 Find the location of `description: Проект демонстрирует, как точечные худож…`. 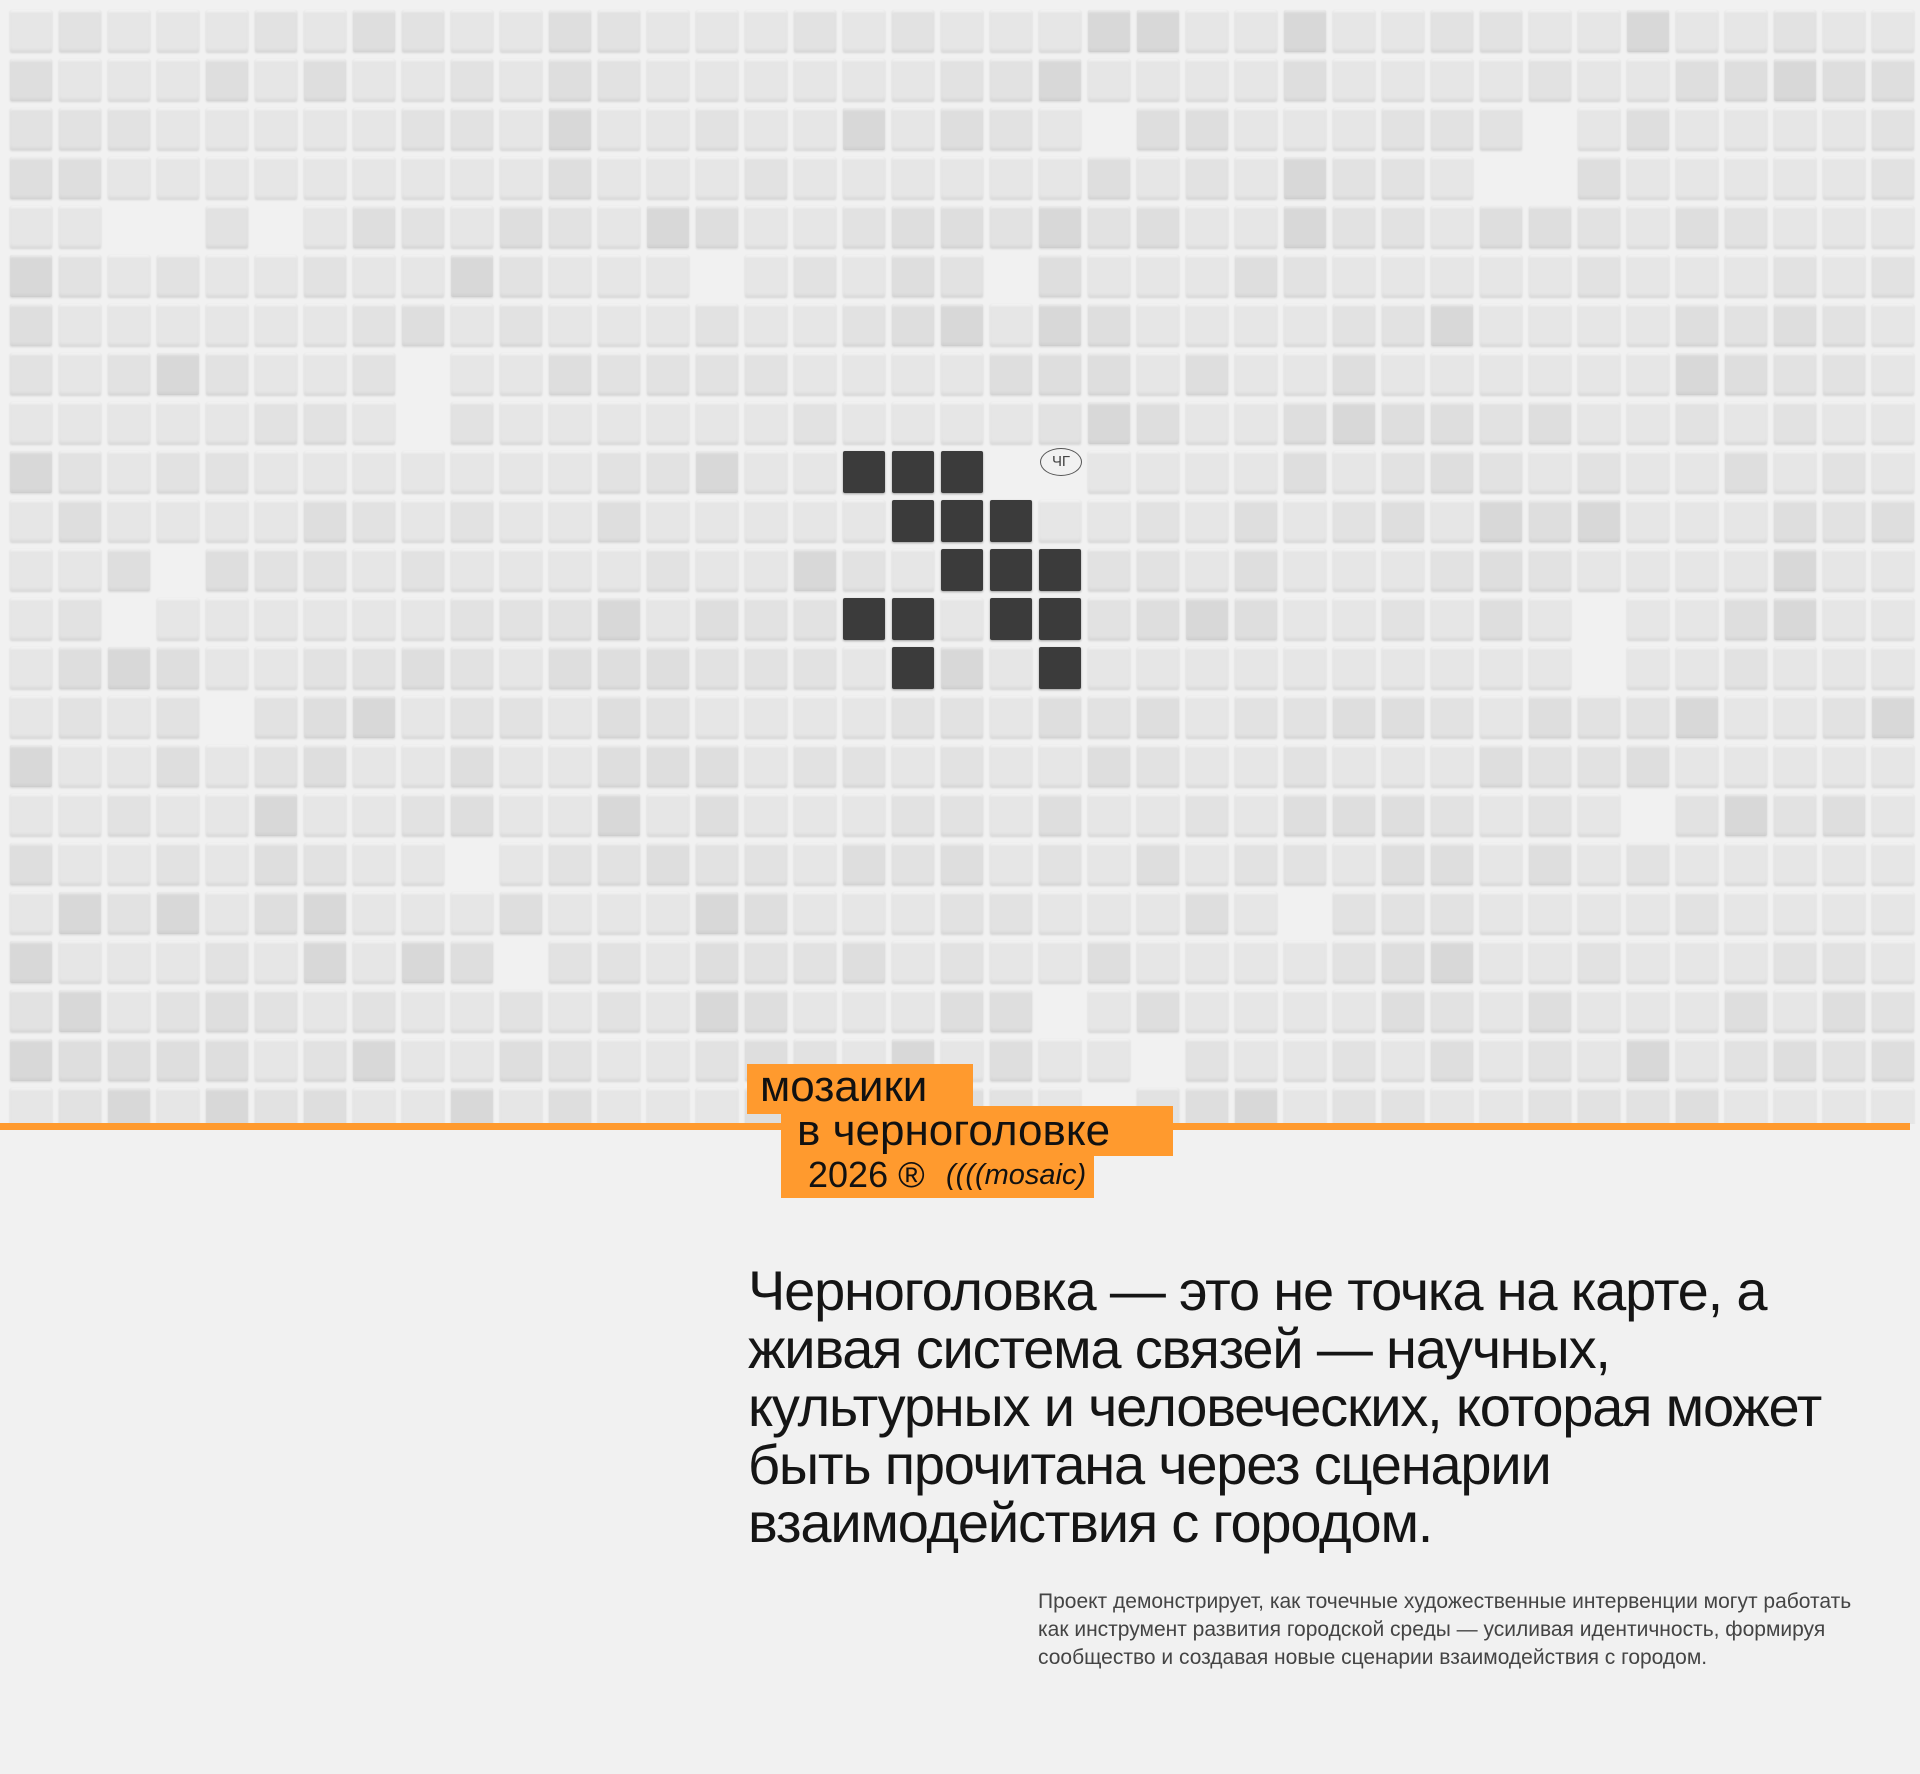

description: Проект демонстрирует, как точечные худож… is located at coordinates (1445, 1629).